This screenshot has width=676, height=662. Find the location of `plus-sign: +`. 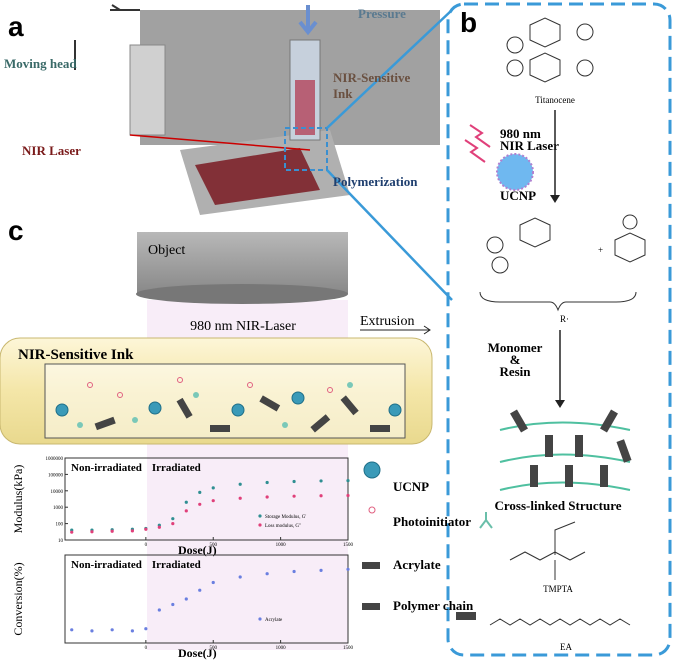

plus-sign: + is located at coordinates (600, 250).